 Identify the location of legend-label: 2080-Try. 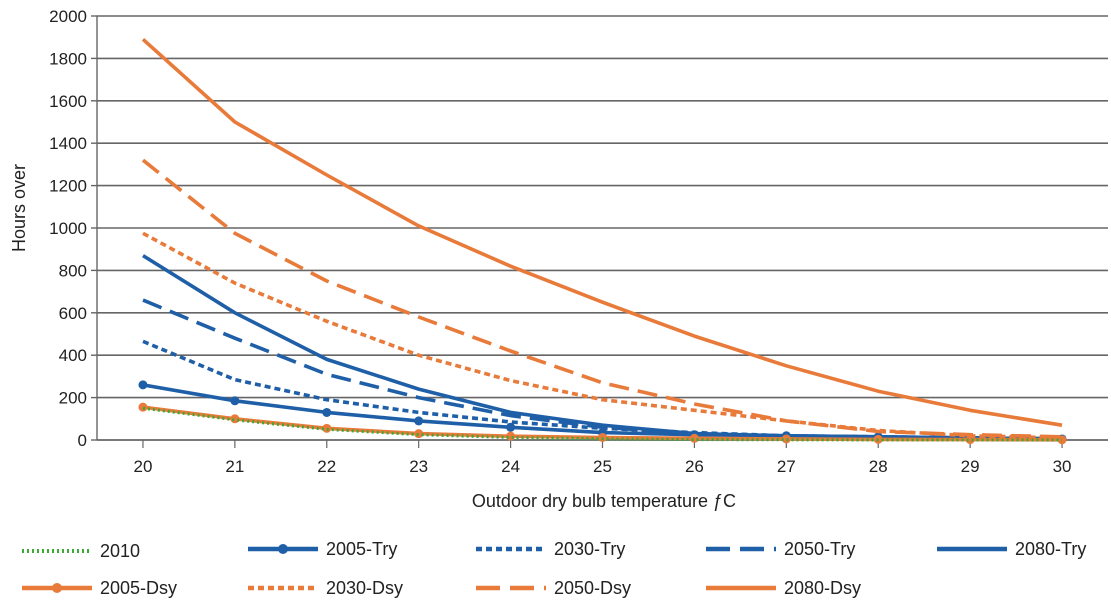
(1050, 549).